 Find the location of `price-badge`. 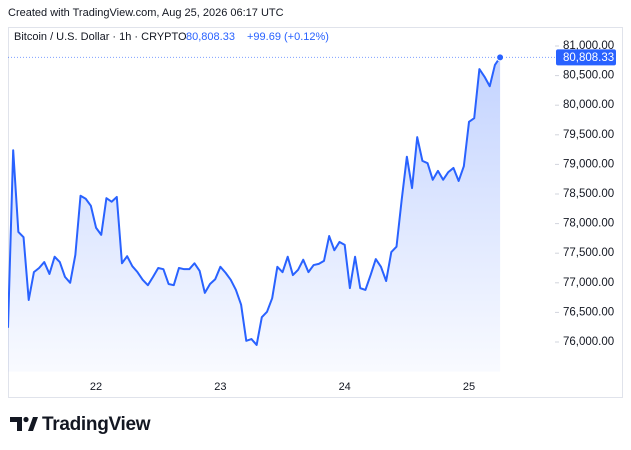

price-badge is located at coordinates (586, 57).